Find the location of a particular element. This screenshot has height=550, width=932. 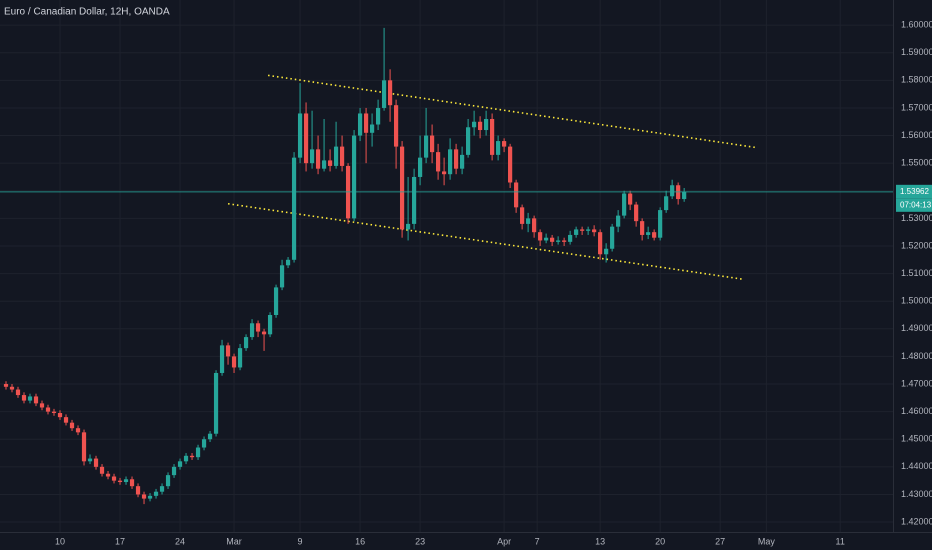

y-tick-label: 1.46000 is located at coordinates (916, 411).